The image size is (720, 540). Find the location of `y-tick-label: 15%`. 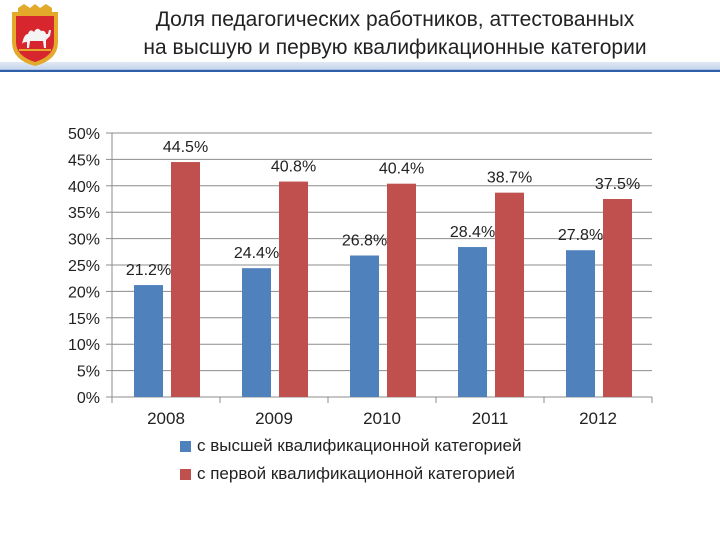

y-tick-label: 15% is located at coordinates (84, 319).